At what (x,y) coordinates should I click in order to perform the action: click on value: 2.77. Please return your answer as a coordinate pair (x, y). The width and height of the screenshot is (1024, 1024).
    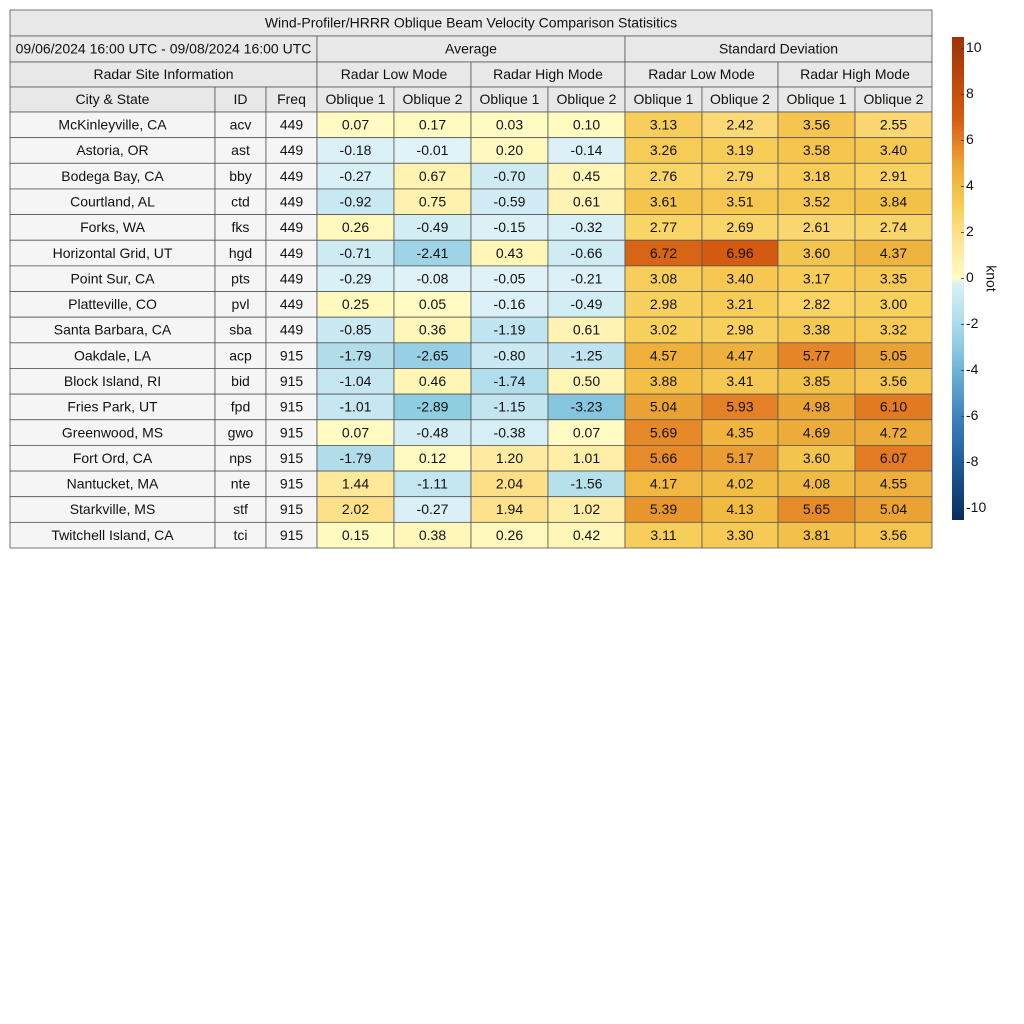
    Looking at the image, I should click on (663, 227).